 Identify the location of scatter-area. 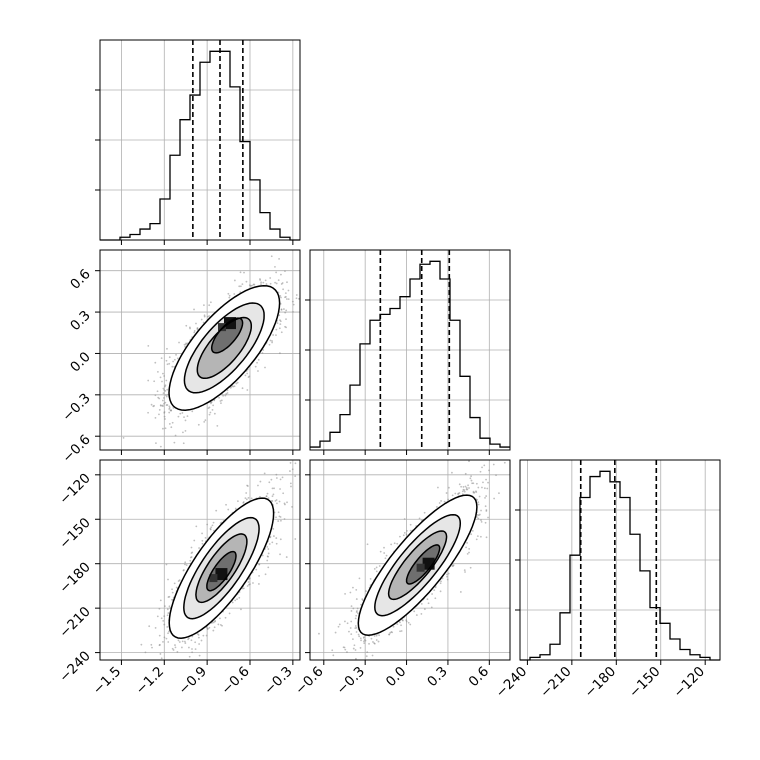
(204, 350).